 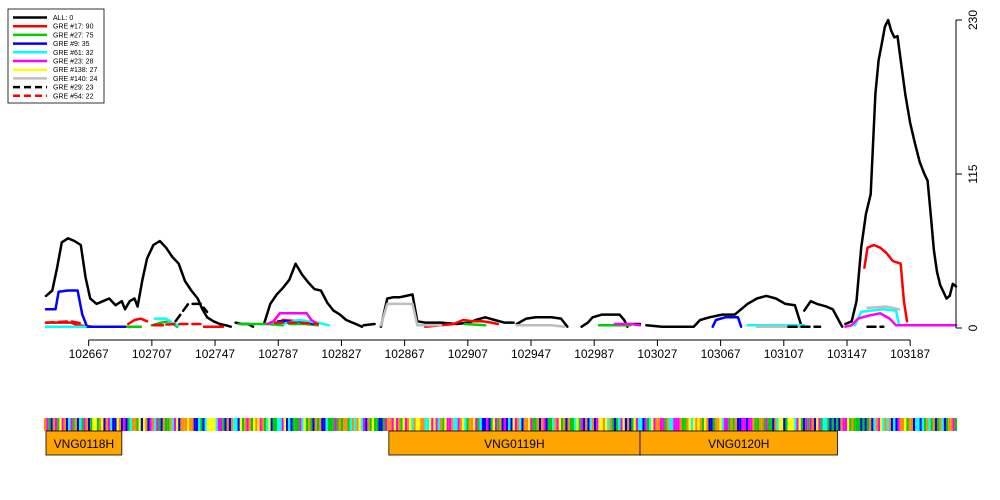 I want to click on x-tick-label-102667: 102667, so click(x=89, y=354).